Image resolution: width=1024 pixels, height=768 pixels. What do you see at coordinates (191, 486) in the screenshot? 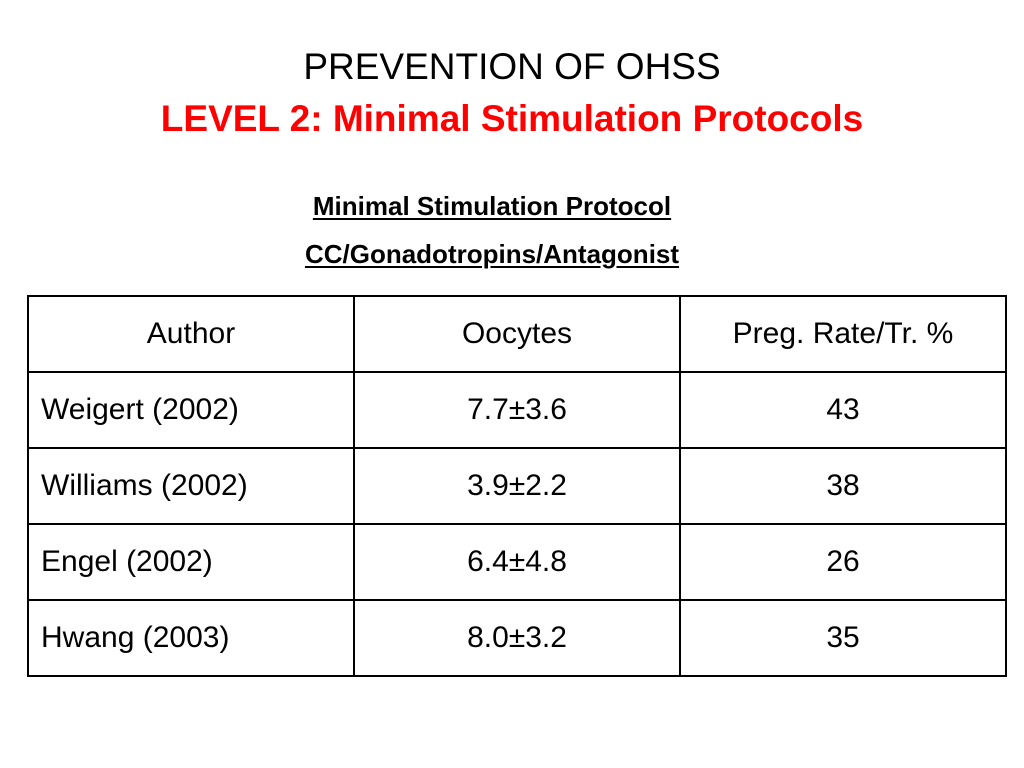
I see `cell-author: Williams (2002)` at bounding box center [191, 486].